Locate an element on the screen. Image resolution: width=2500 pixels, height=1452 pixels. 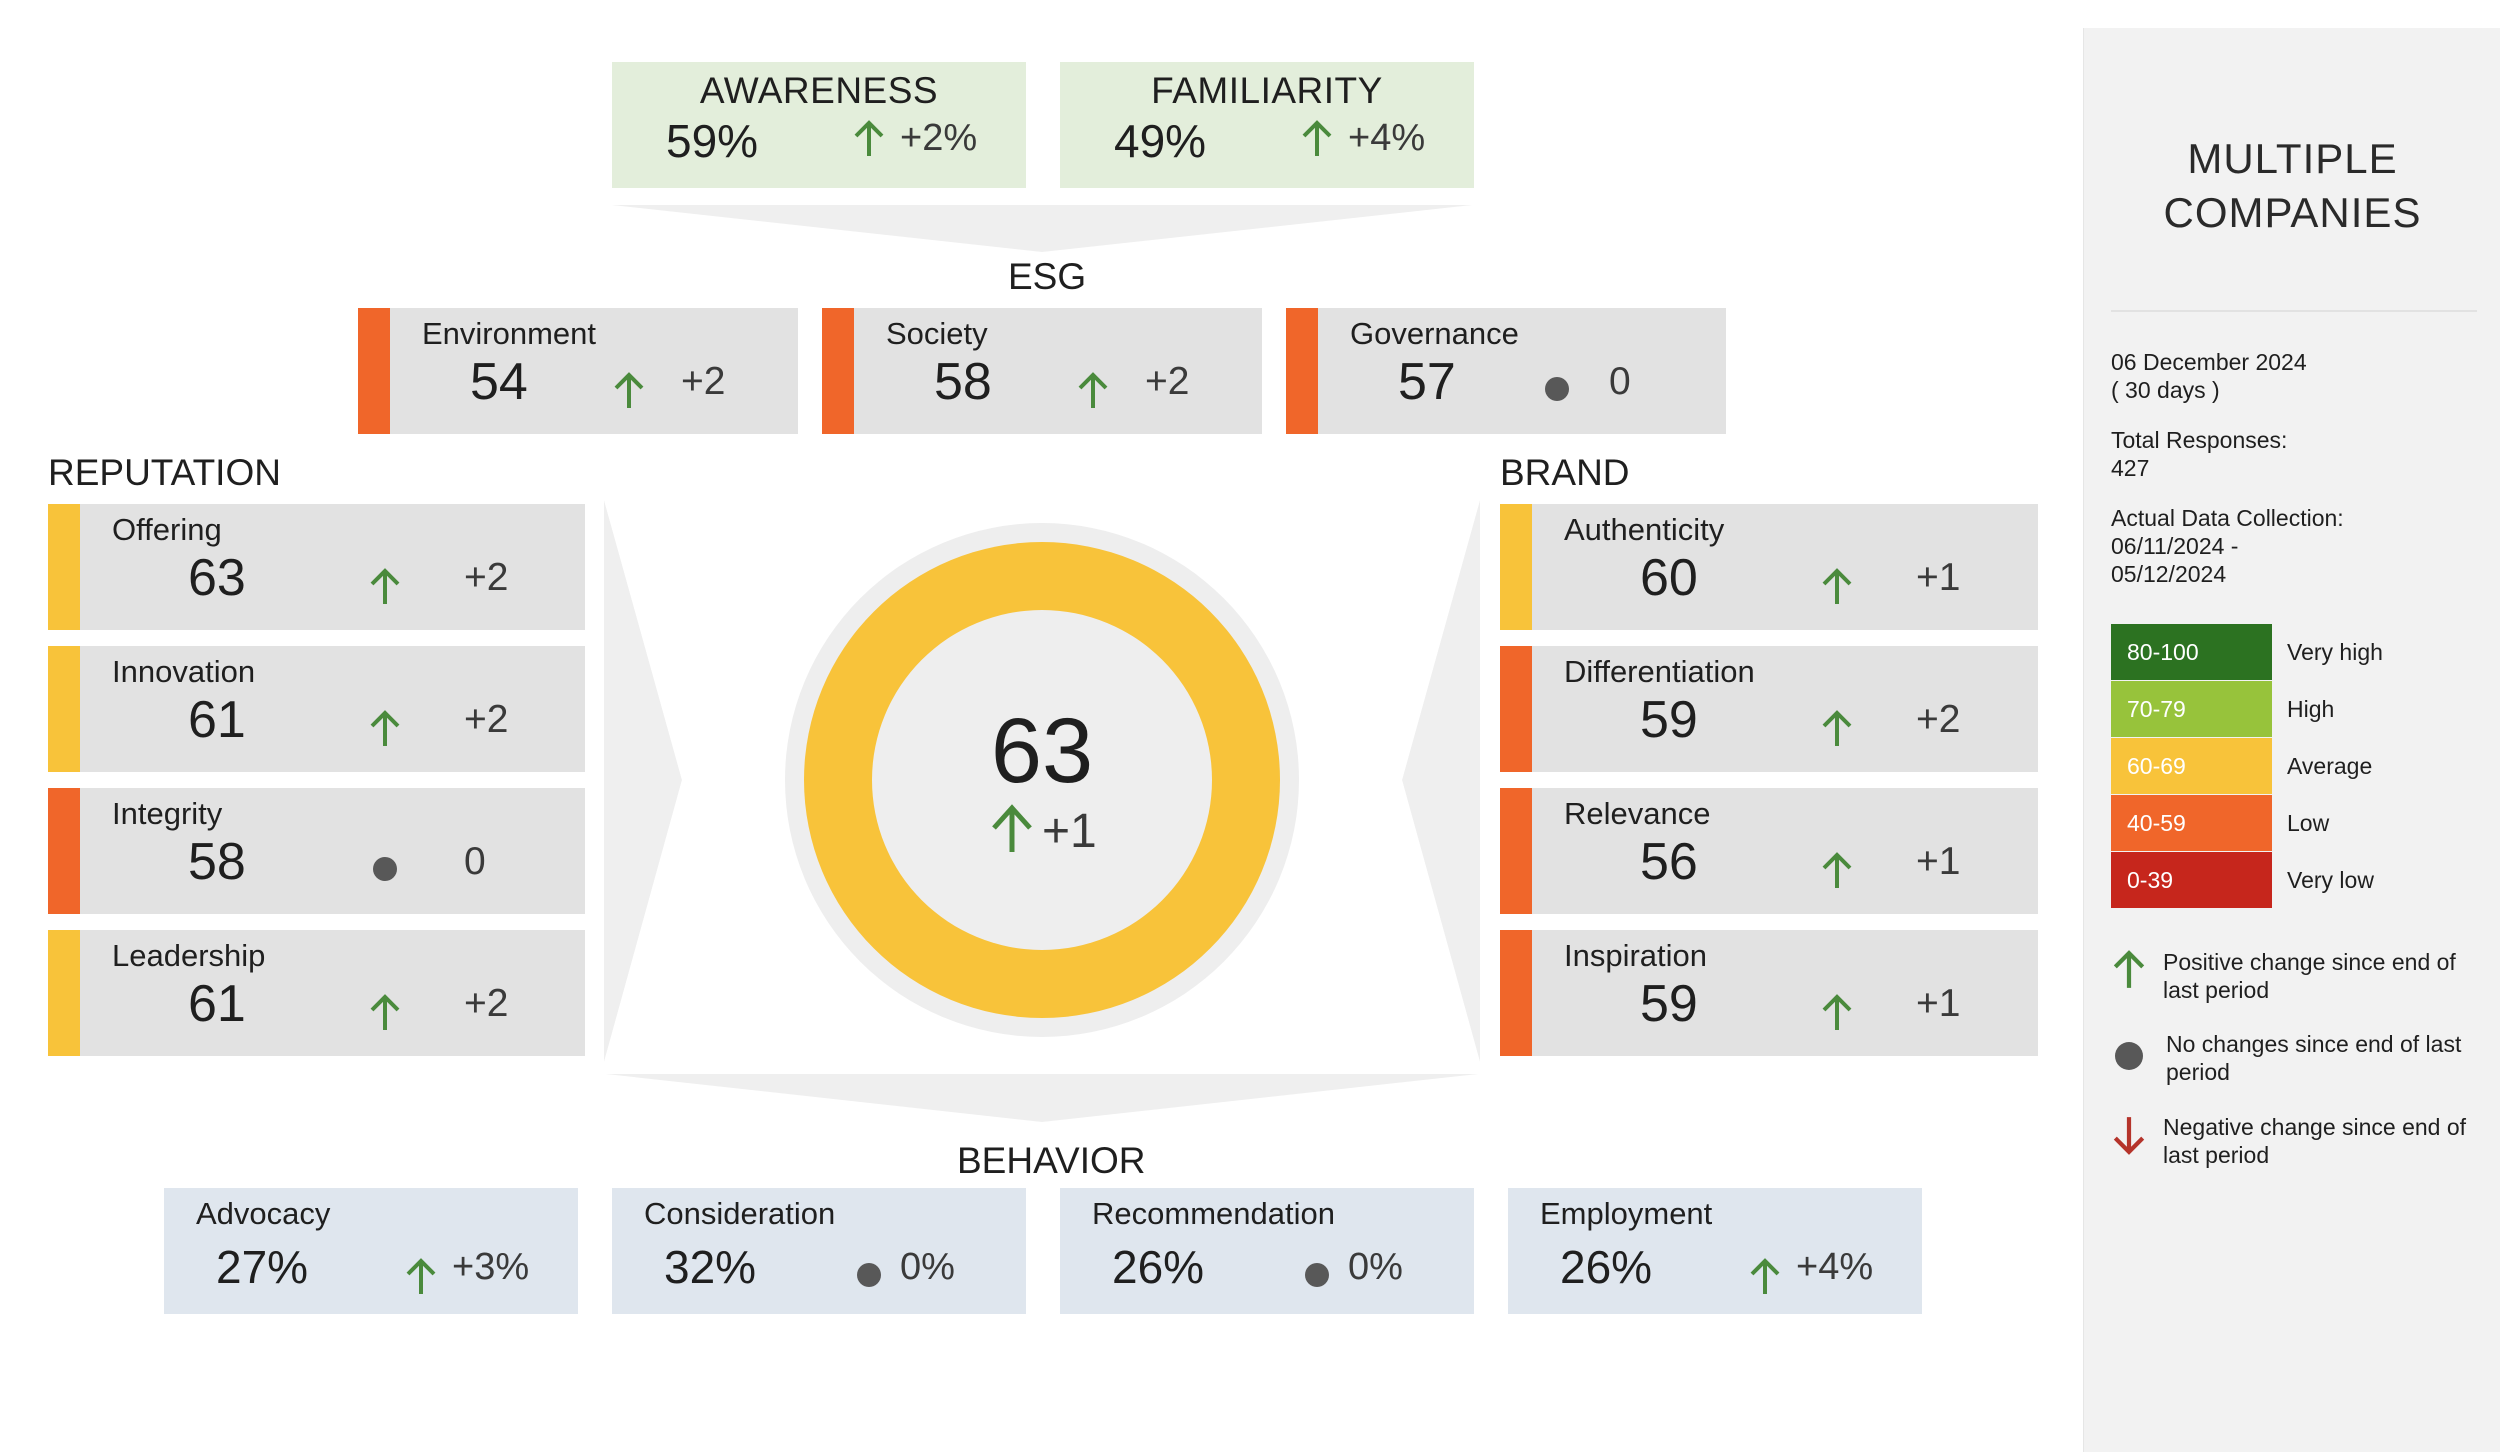
legend-swatch-very-low: 0-39 is located at coordinates (2191, 880).